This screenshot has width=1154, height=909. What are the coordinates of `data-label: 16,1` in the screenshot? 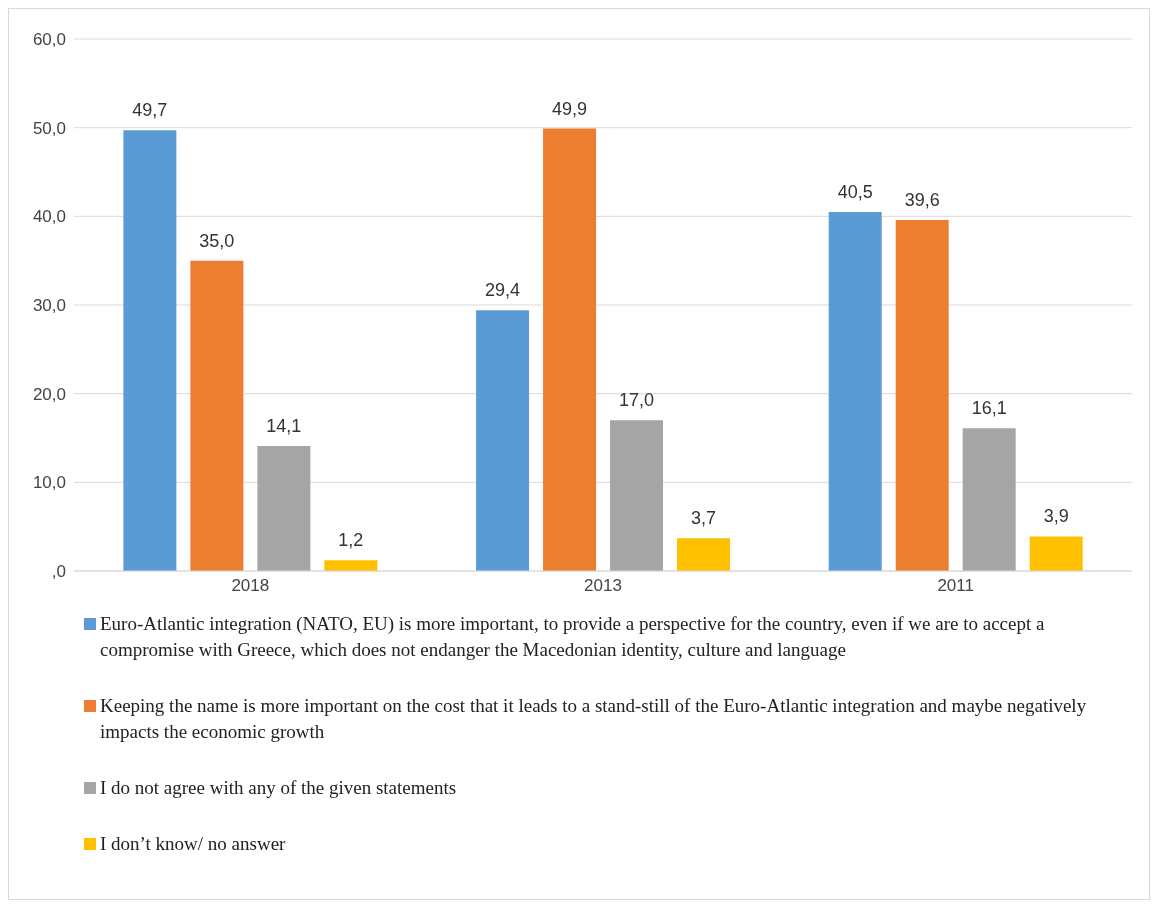 It's located at (989, 408).